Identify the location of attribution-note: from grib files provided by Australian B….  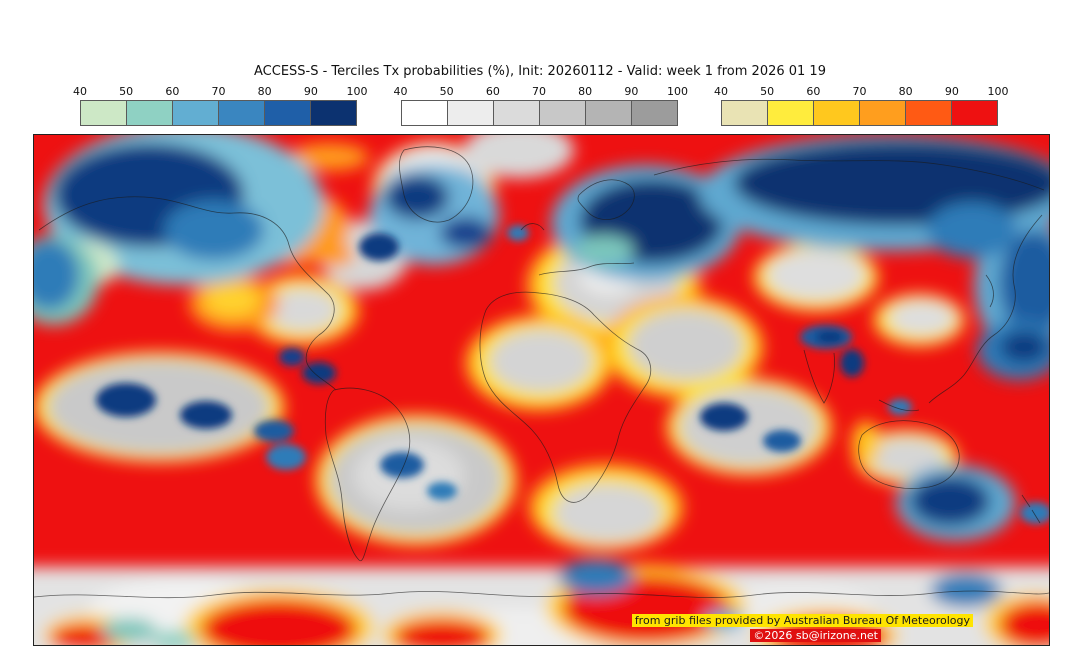
(802, 620).